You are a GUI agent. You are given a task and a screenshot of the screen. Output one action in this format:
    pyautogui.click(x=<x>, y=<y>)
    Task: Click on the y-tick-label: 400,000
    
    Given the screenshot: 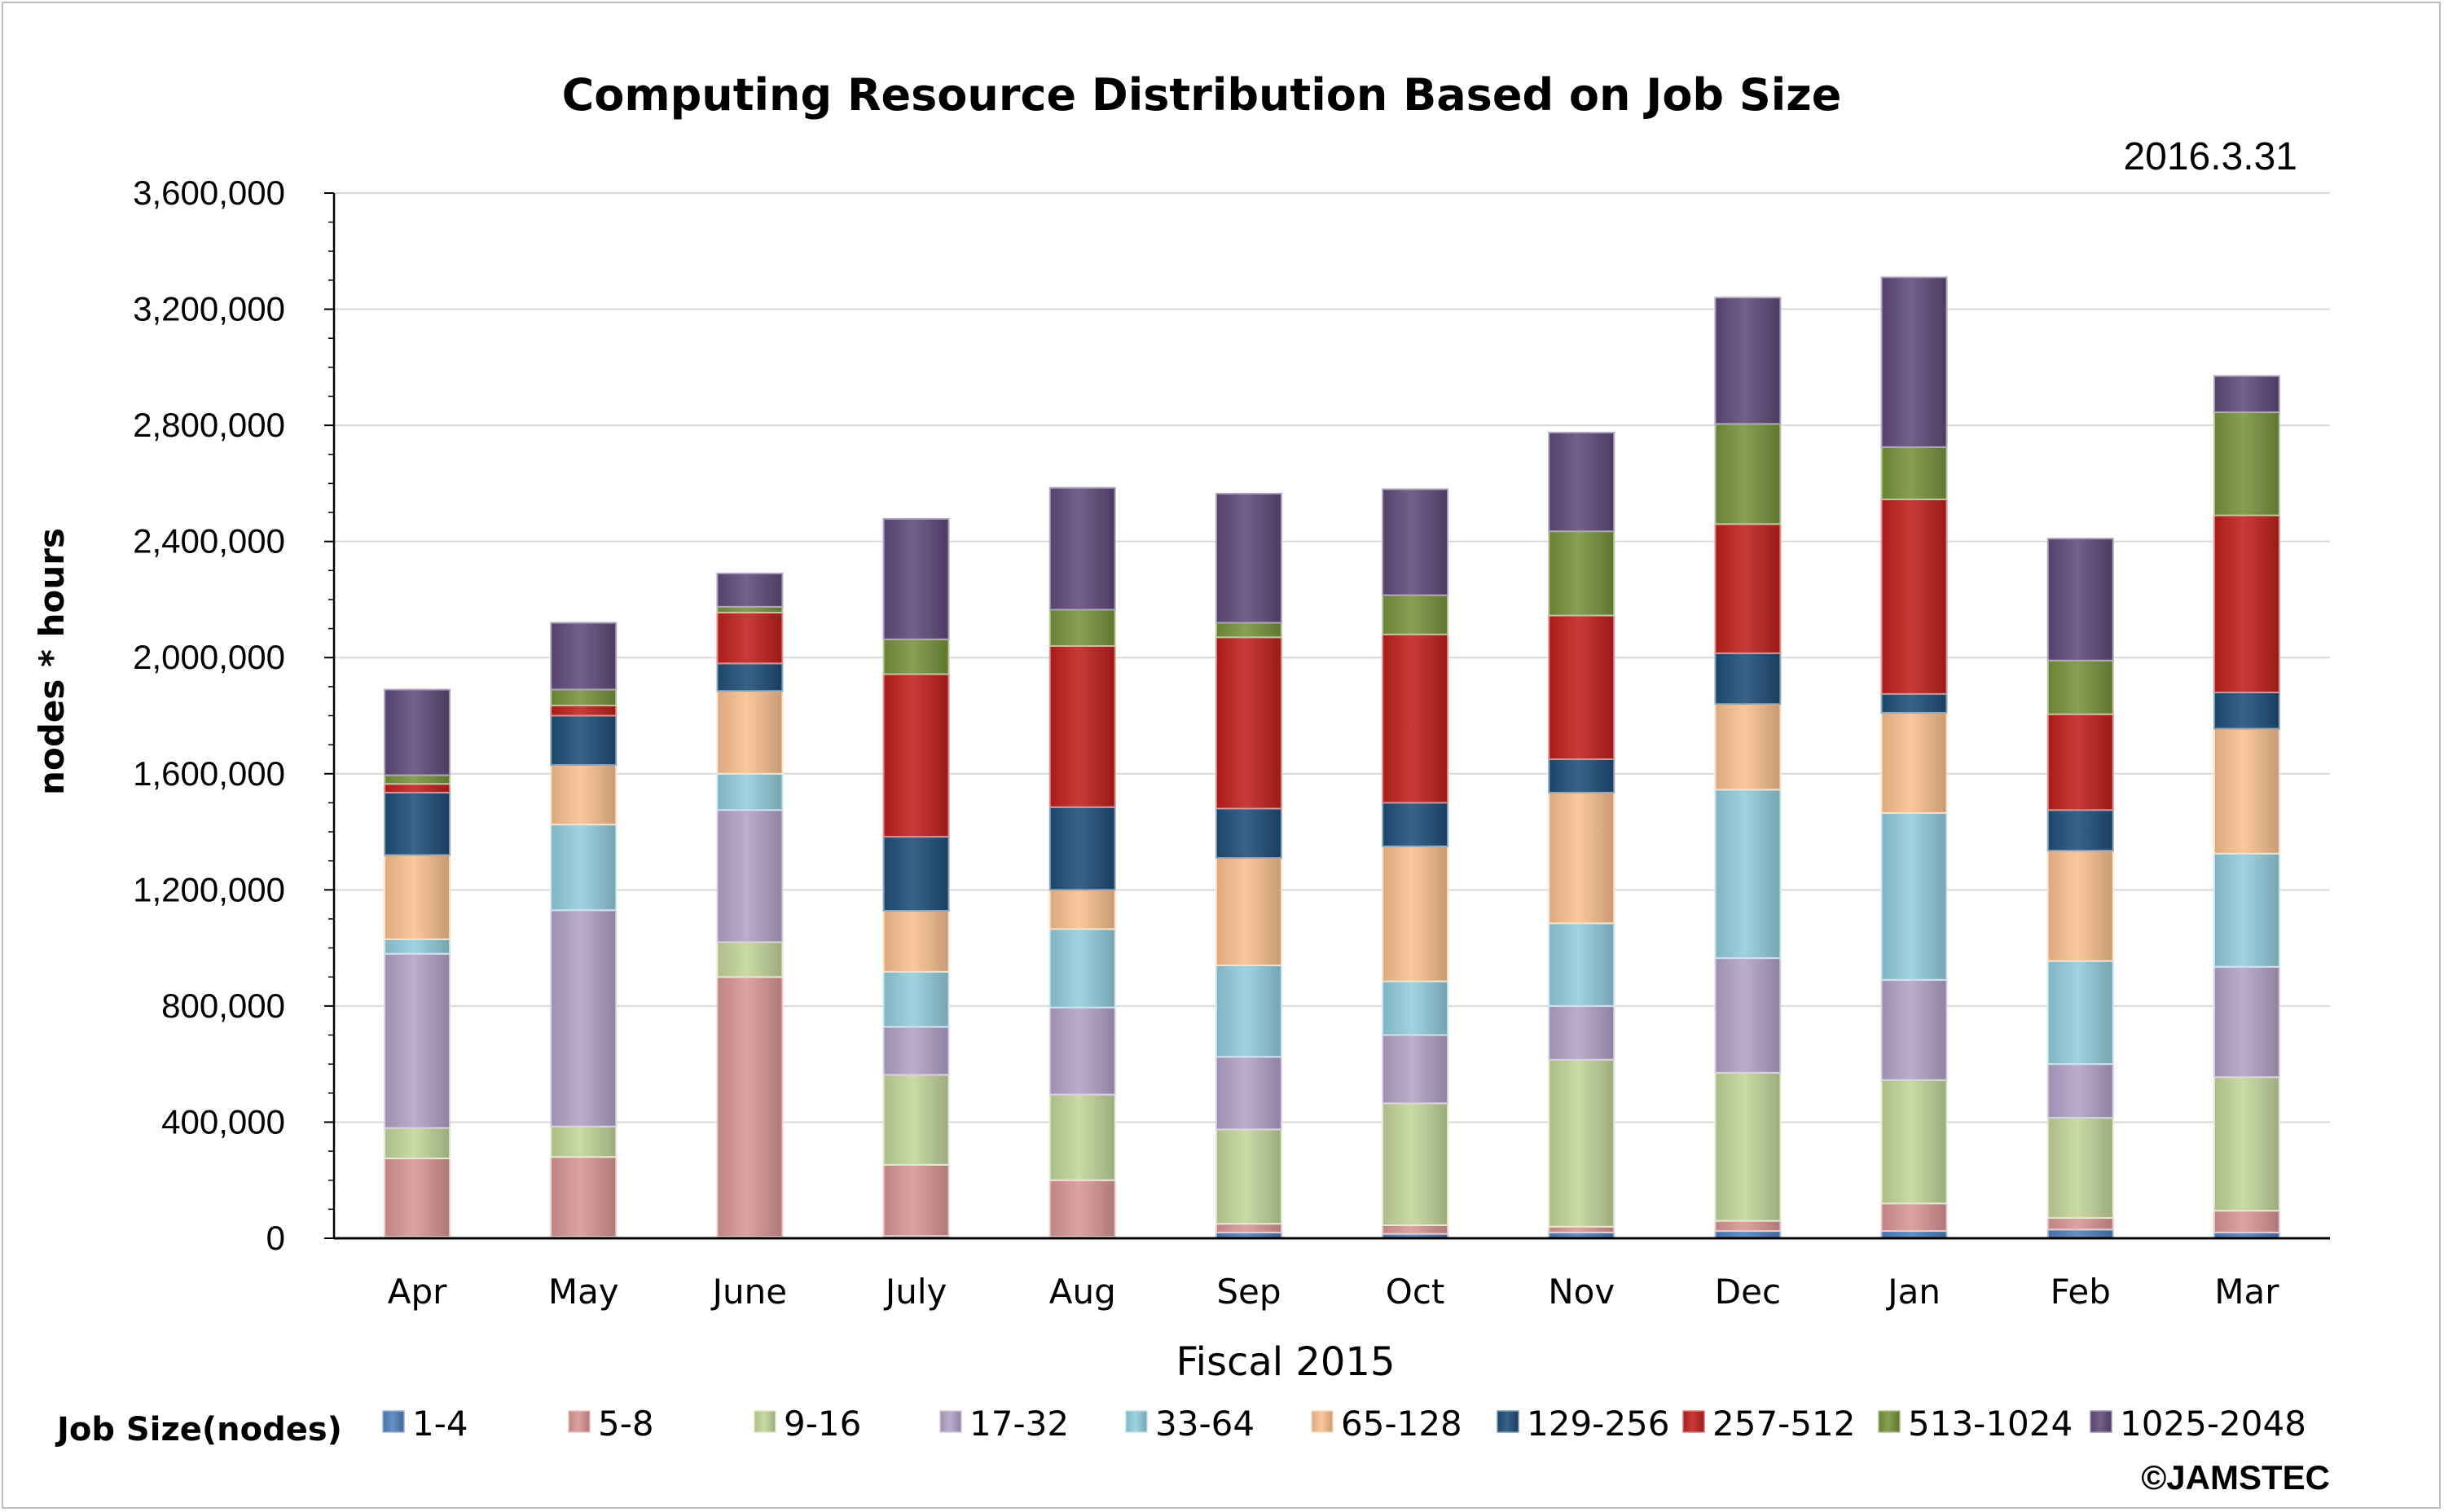 What is the action you would take?
    pyautogui.click(x=223, y=1121)
    